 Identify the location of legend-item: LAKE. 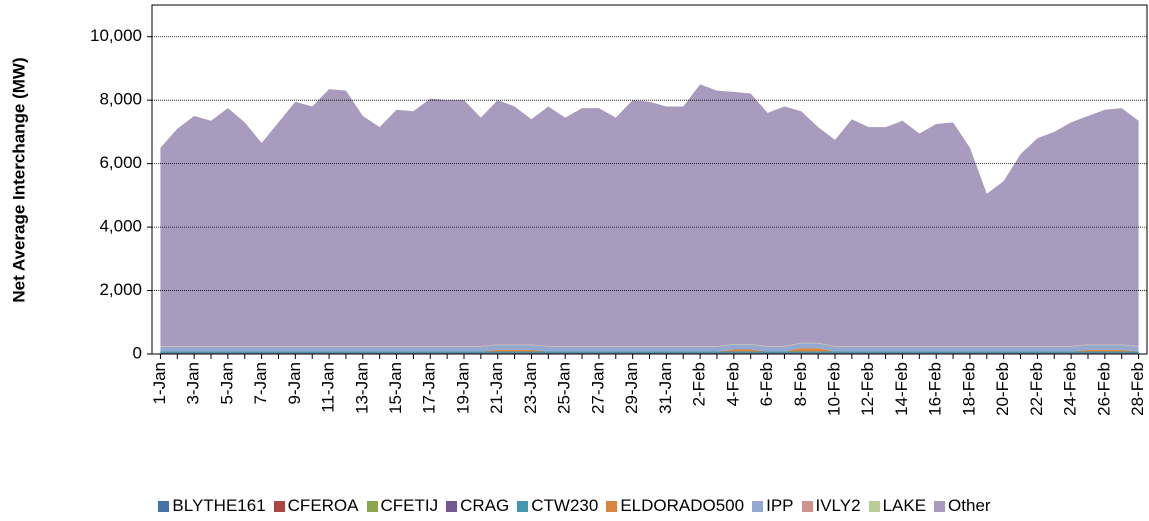
(897, 506).